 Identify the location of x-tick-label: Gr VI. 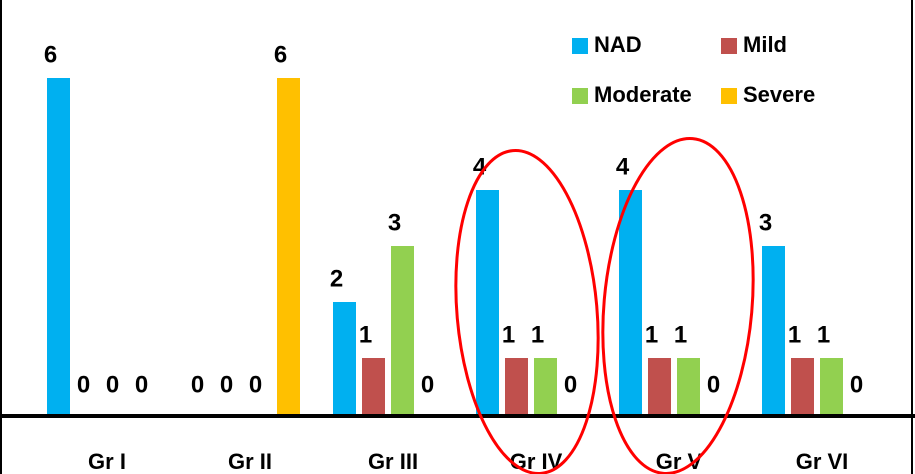
(822, 461).